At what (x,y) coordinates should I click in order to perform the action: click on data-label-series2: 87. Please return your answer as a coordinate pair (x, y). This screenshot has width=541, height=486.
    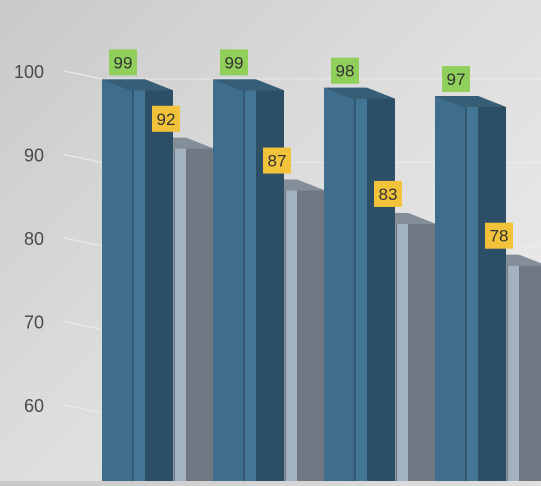
    Looking at the image, I should click on (277, 161).